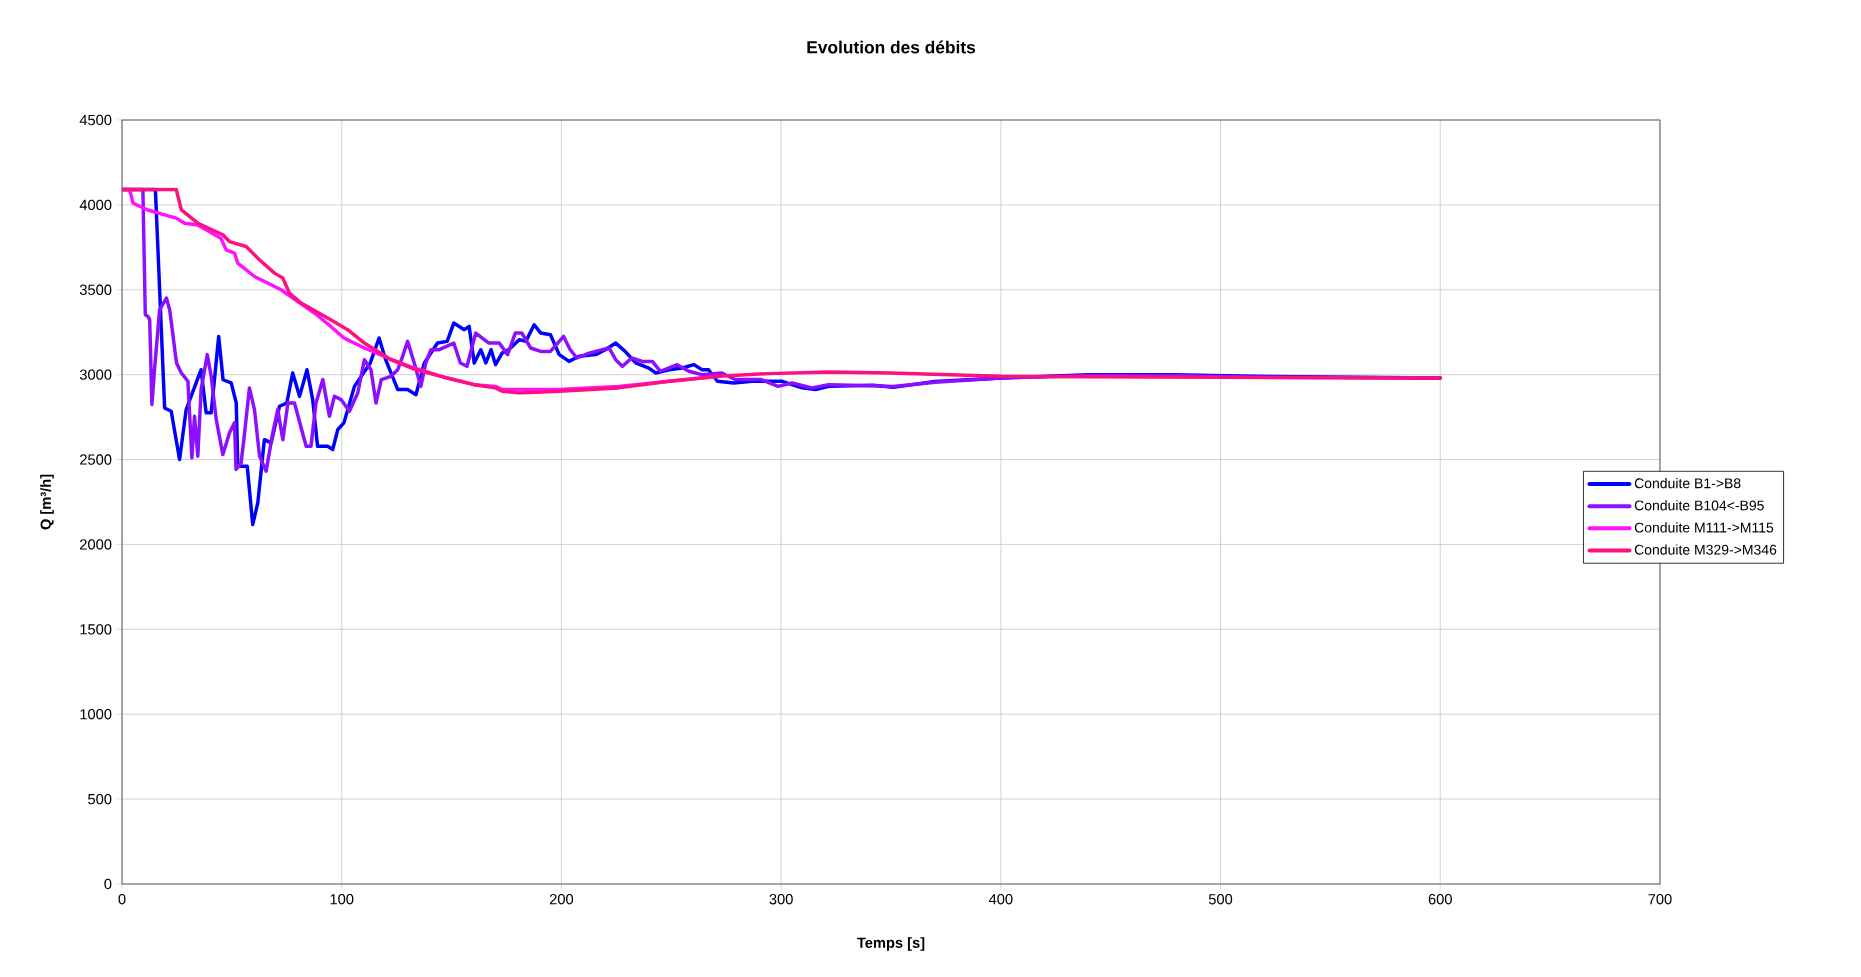 This screenshot has width=1861, height=977. What do you see at coordinates (47, 502) in the screenshot?
I see `y-axis-title: Q [m³/h]` at bounding box center [47, 502].